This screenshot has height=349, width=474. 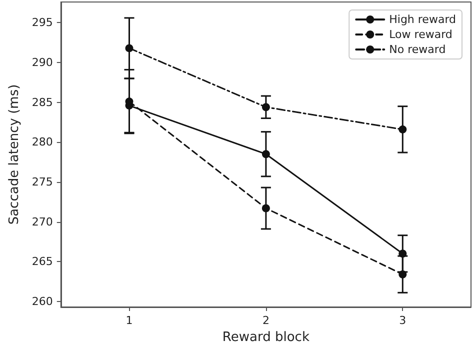 I want to click on y-tick-label: 280, so click(x=42, y=142).